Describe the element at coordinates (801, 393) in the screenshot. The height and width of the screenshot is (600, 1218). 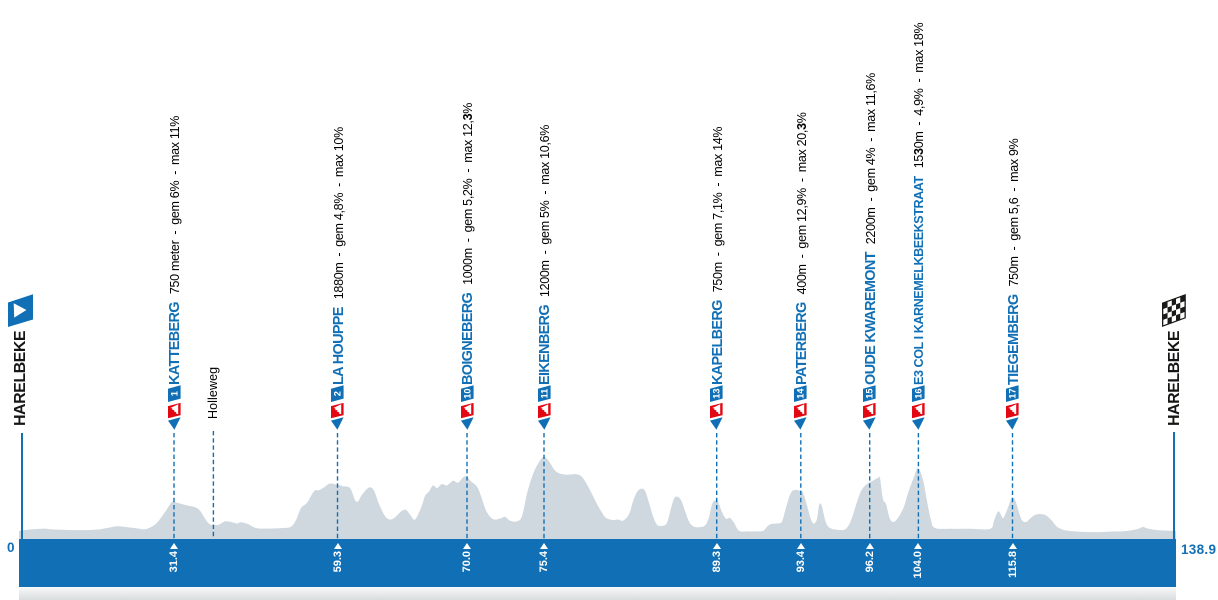
I see `svg-text: 14` at that location.